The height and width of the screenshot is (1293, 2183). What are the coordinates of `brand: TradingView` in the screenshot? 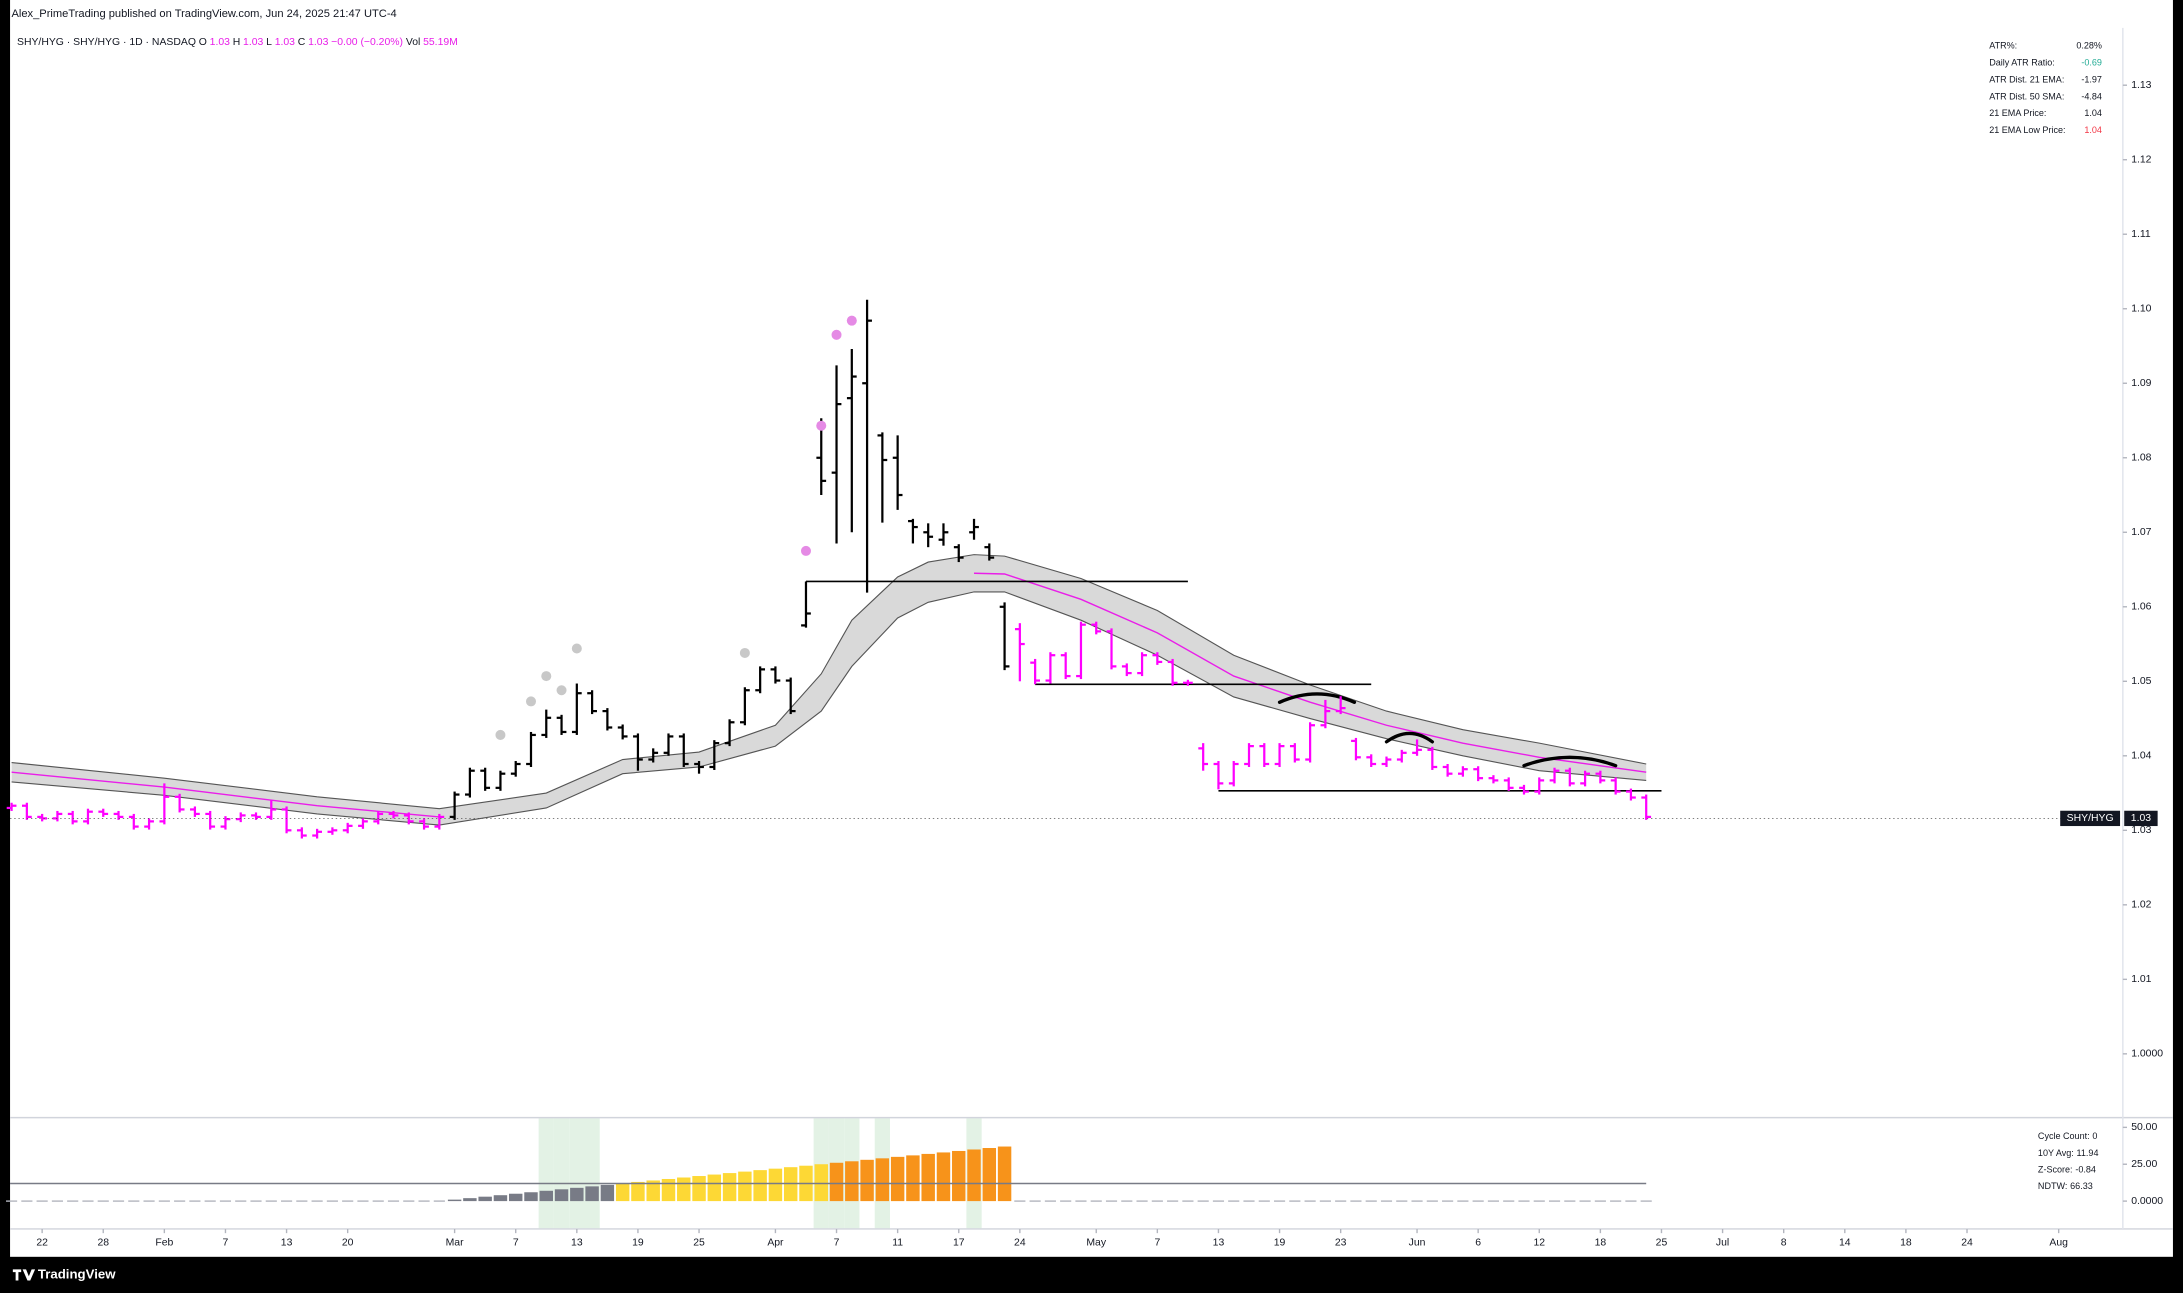 It's located at (77, 1273).